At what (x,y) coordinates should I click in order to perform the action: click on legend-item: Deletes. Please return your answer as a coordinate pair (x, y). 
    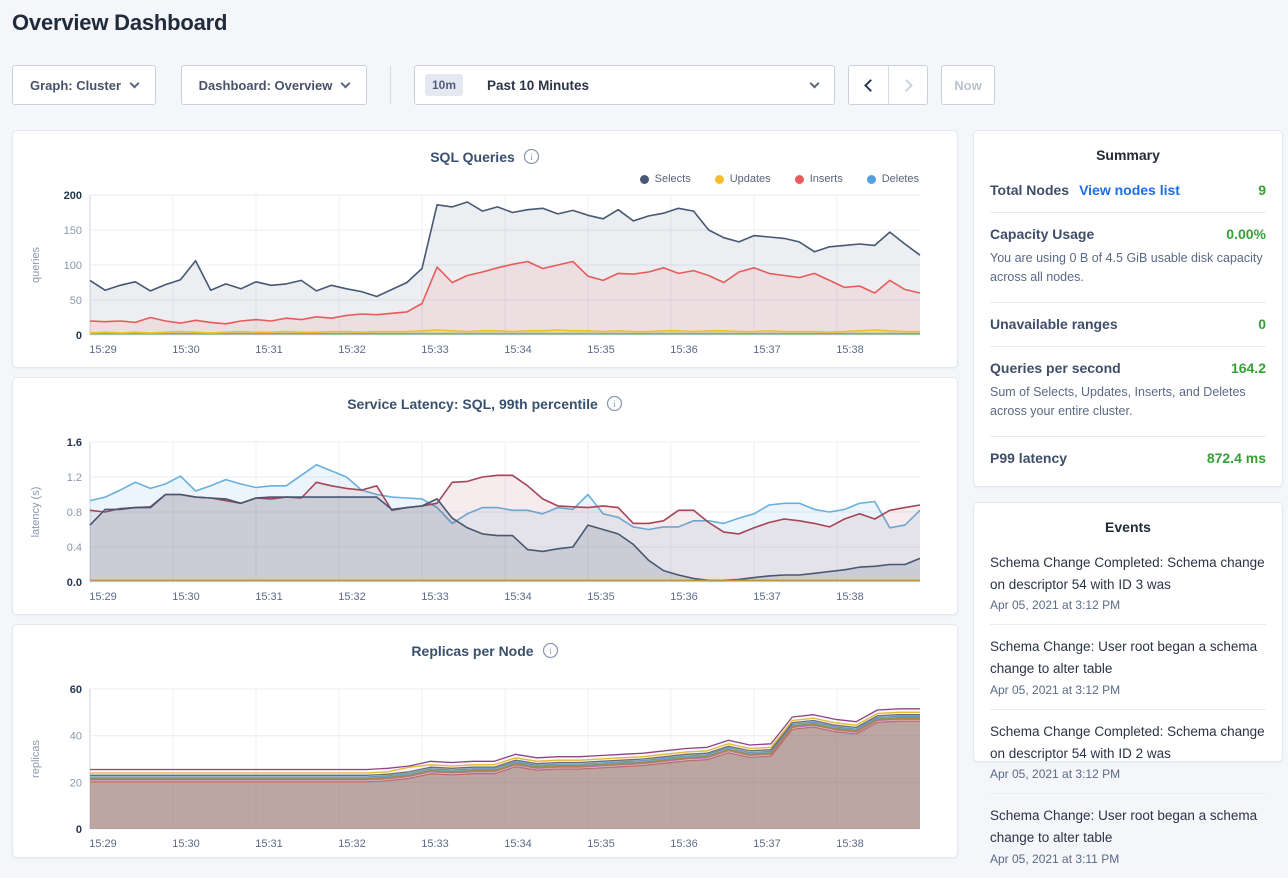
    Looking at the image, I should click on (892, 179).